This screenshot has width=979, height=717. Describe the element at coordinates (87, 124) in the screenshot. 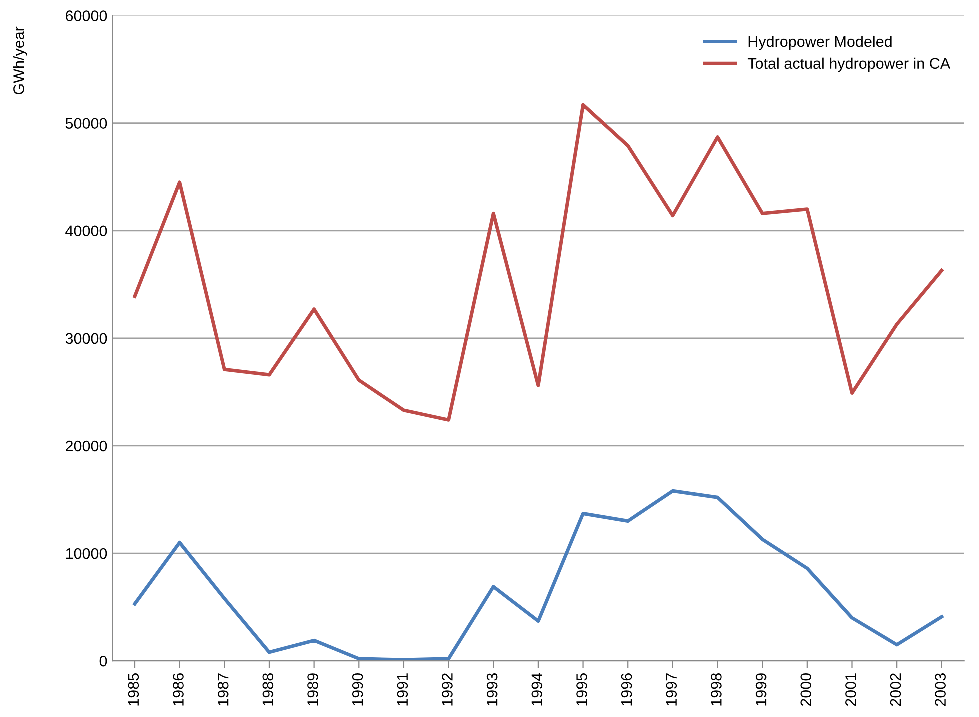

I see `y-tick-label: 50000` at that location.